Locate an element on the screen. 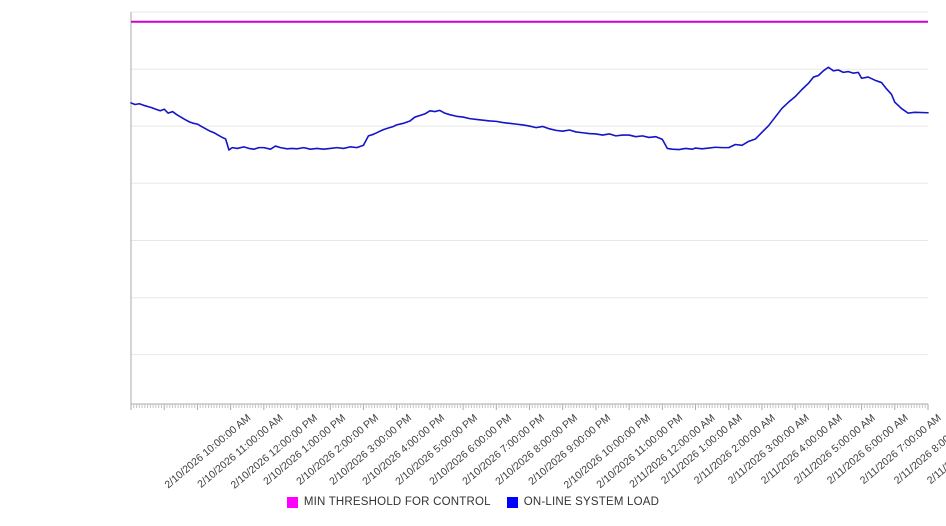 This screenshot has height=526, width=946. series-line-on-line-system-load is located at coordinates (529, 108).